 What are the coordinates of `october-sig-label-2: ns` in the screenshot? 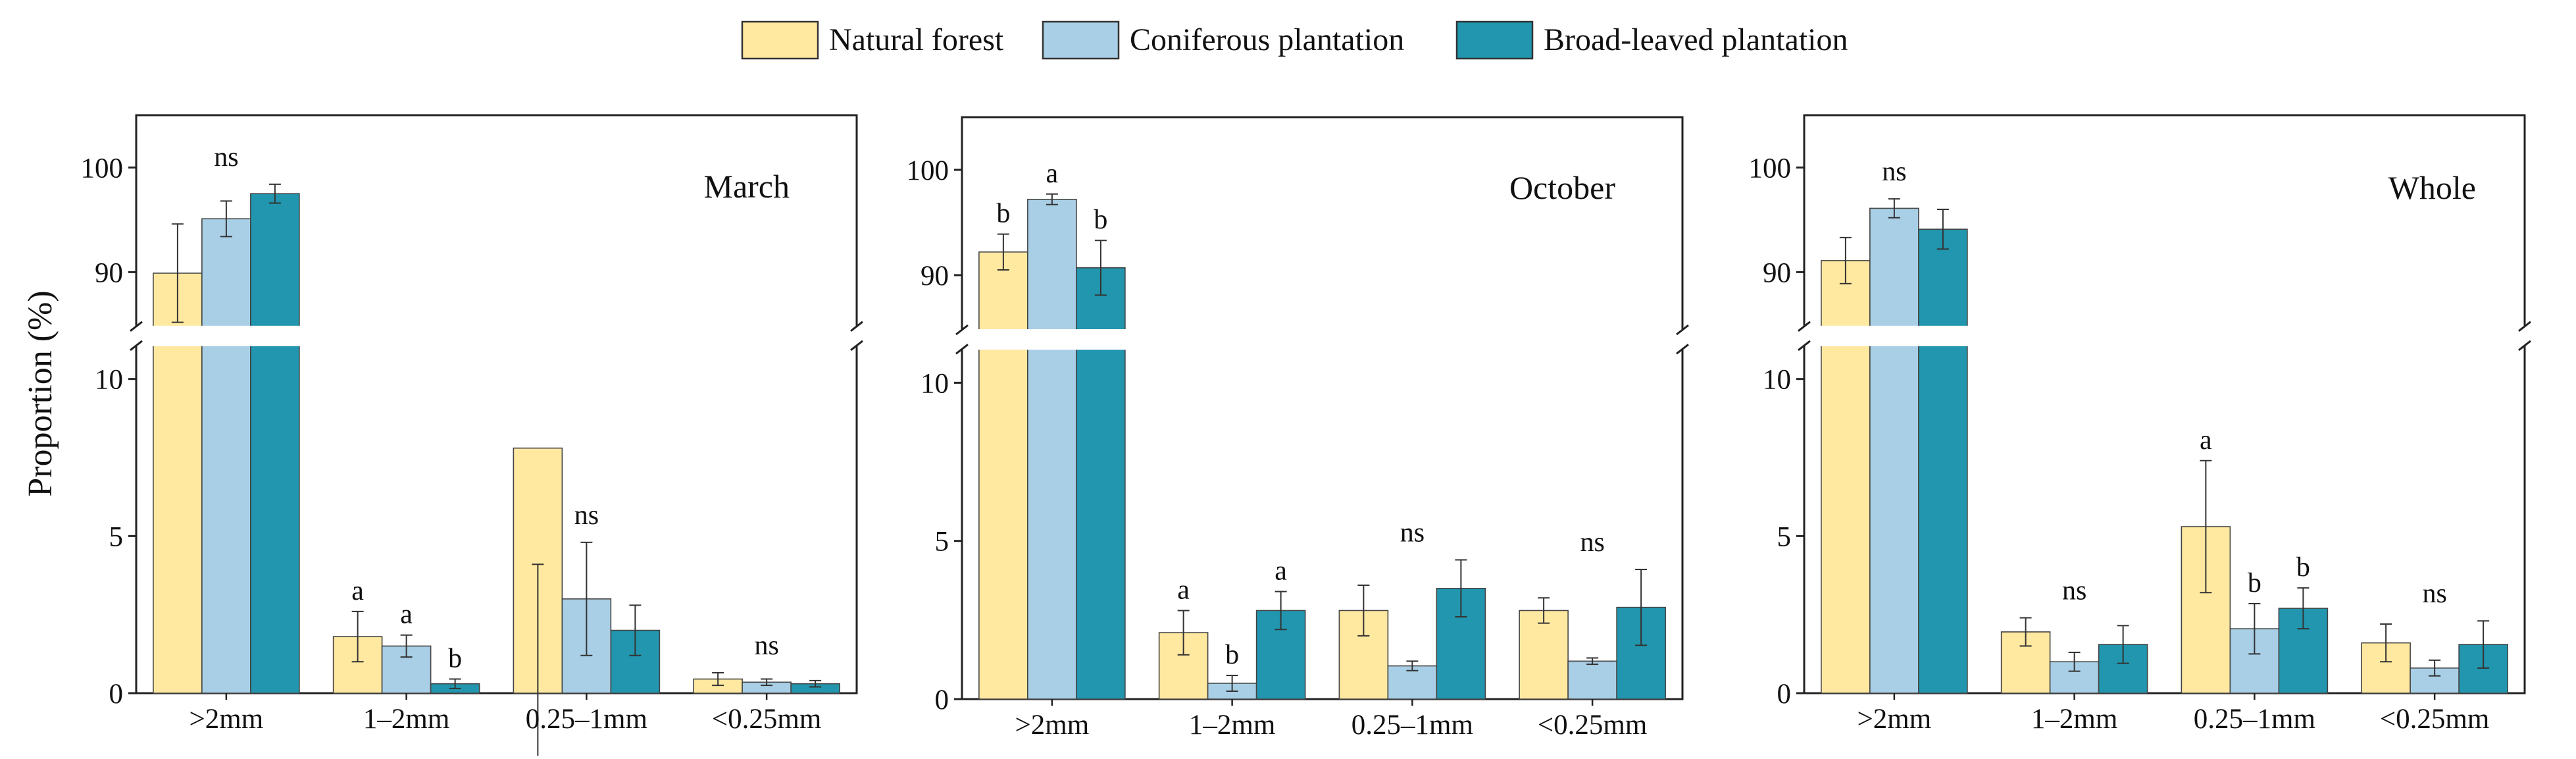 It's located at (1412, 533).